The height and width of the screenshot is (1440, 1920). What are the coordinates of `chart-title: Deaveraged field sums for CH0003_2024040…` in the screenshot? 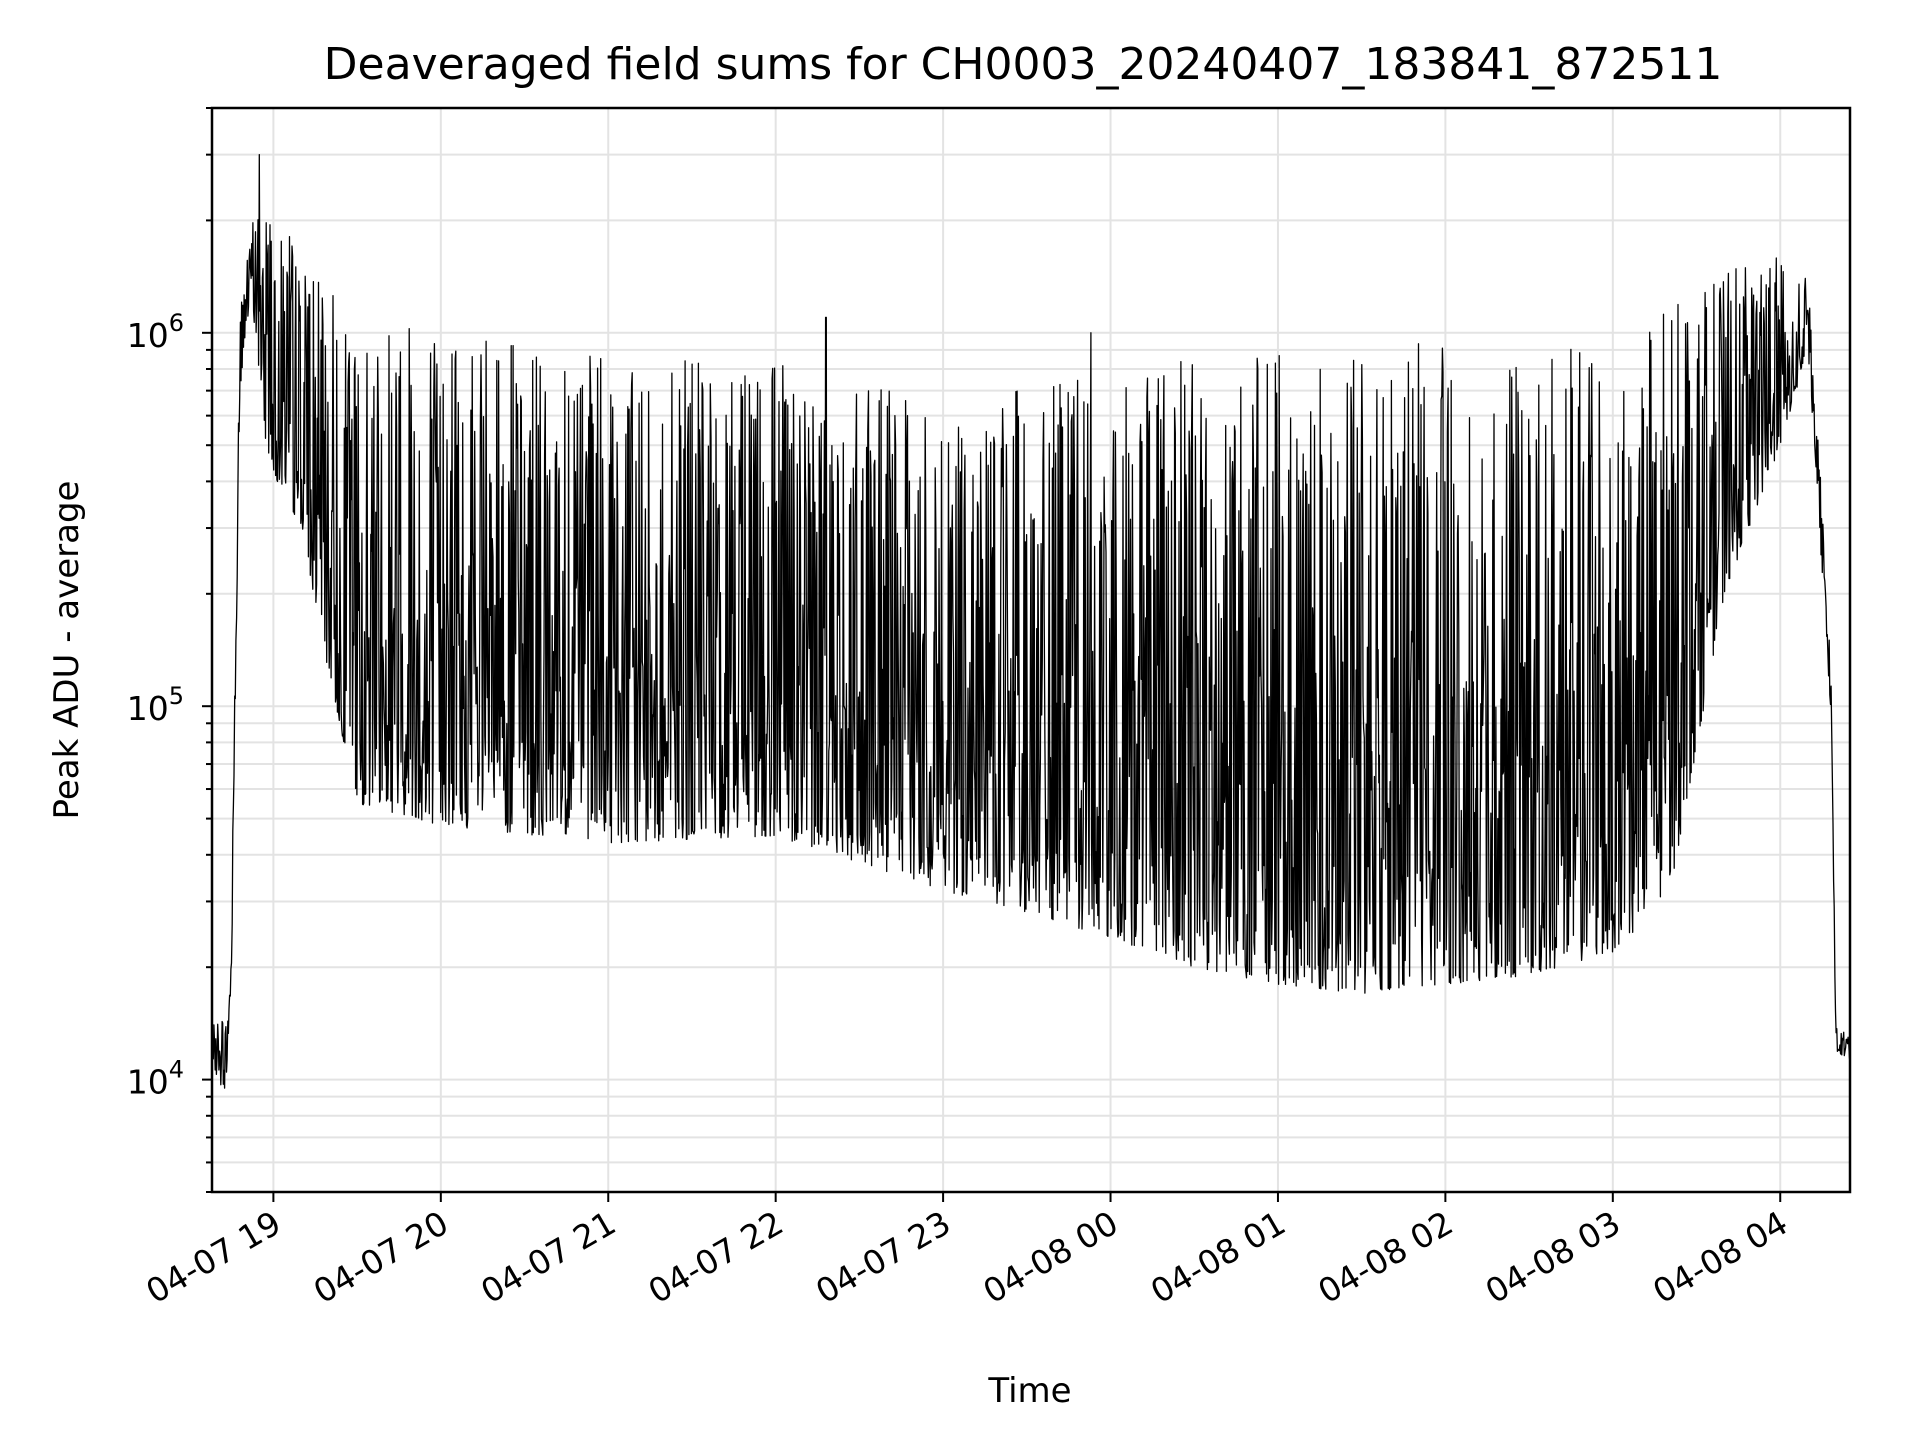 It's located at (1023, 64).